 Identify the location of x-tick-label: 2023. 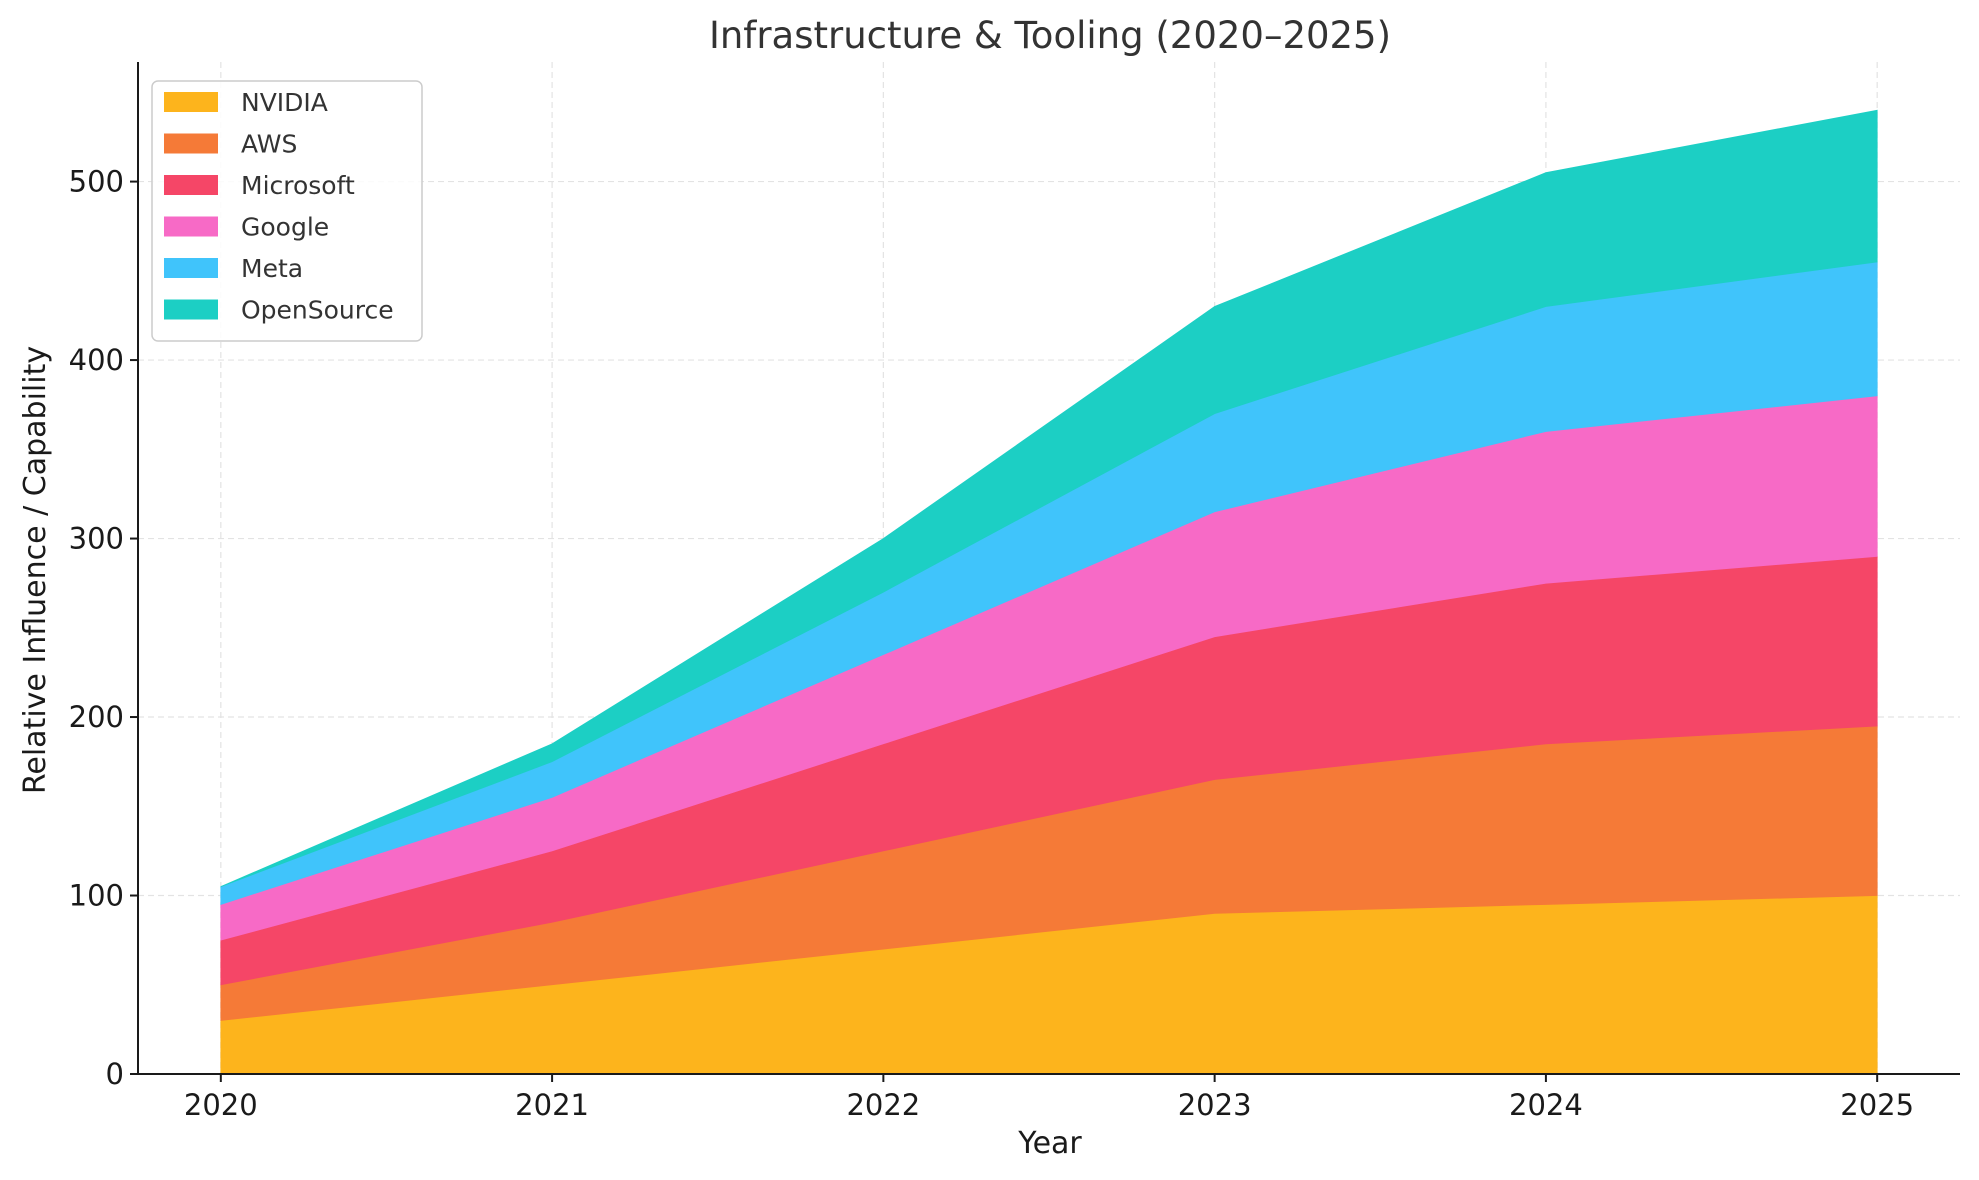
(1215, 1105).